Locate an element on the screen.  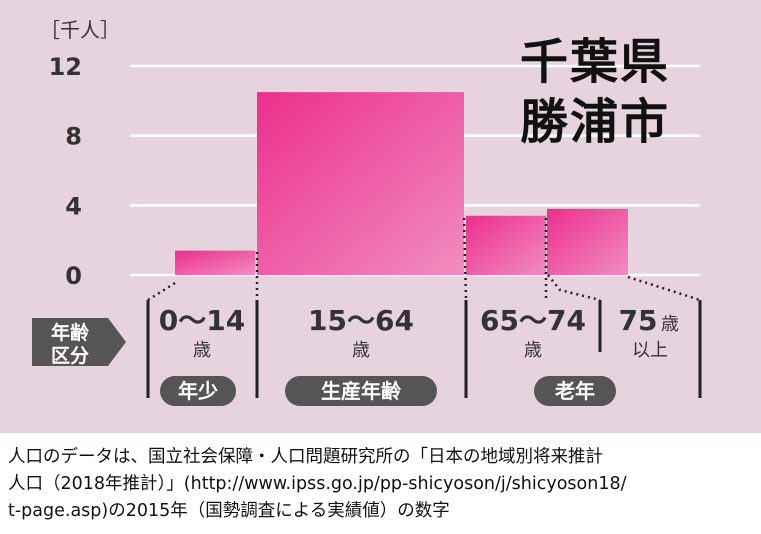
age-axis-label-line-2: 区分 is located at coordinates (70, 356).